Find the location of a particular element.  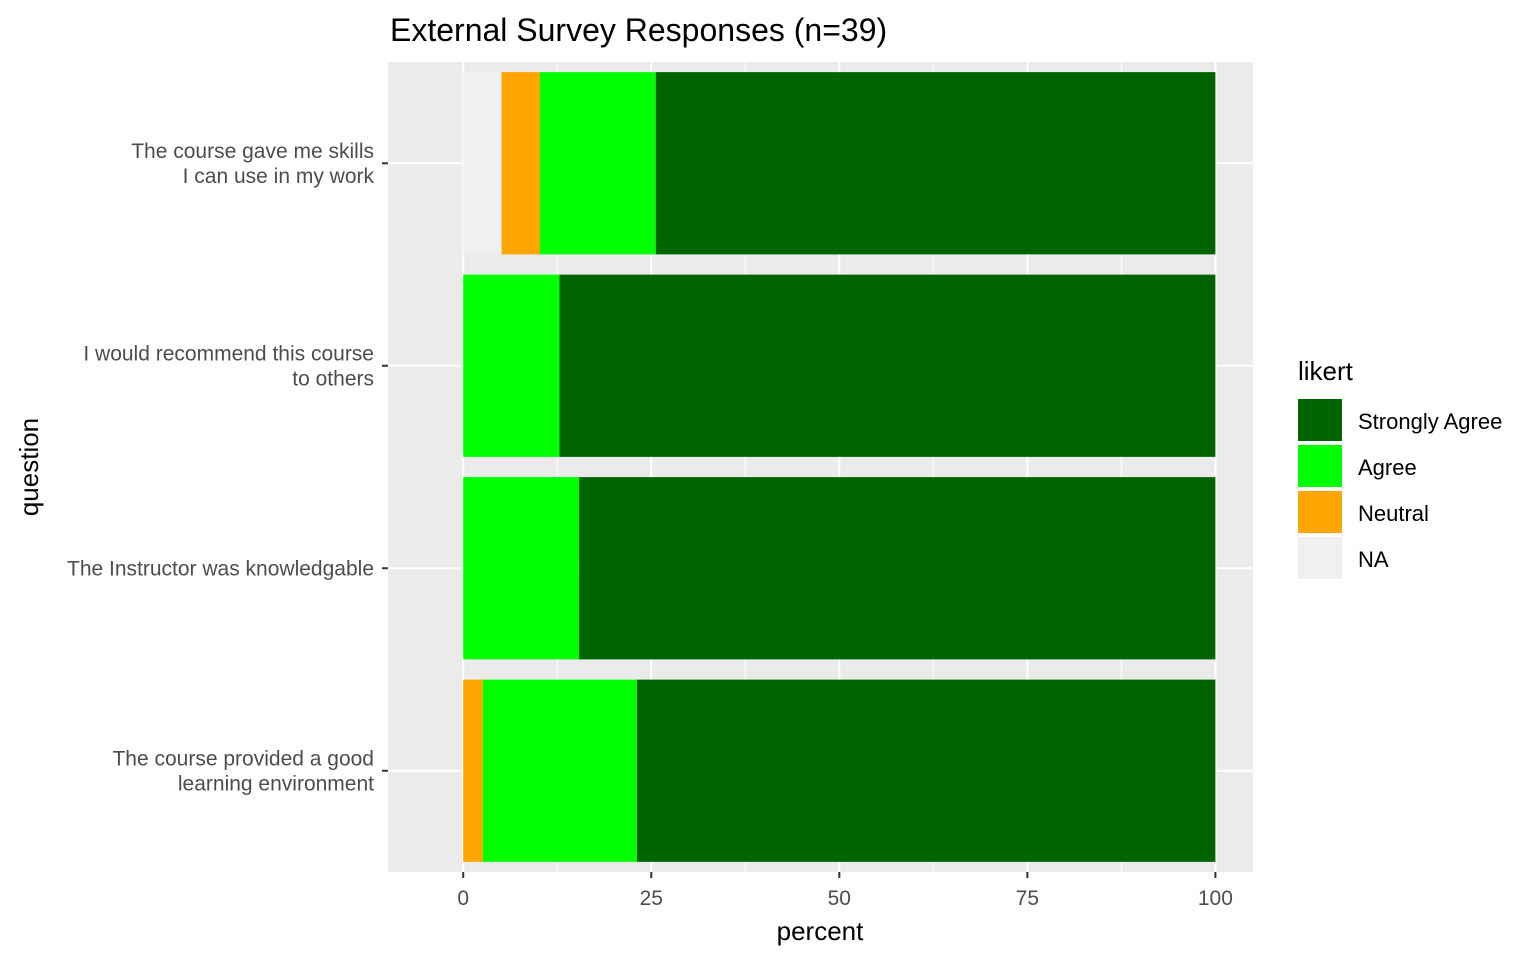

x-tick-label: 50 is located at coordinates (839, 898).